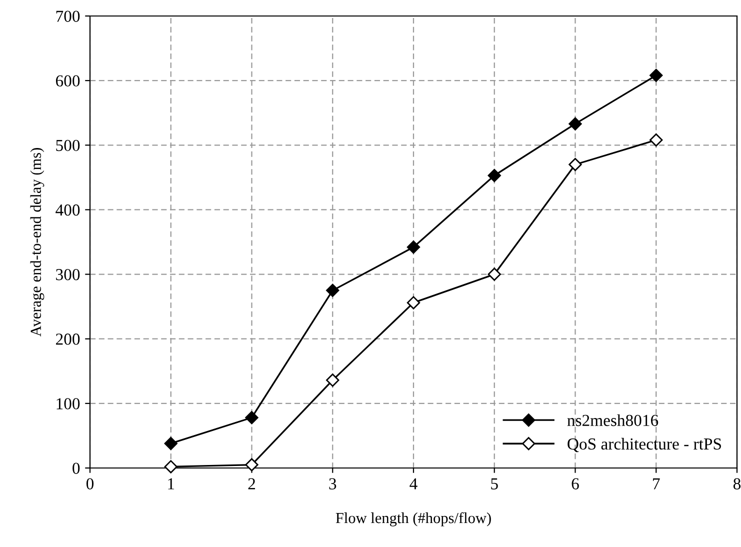  Describe the element at coordinates (68, 16) in the screenshot. I see `y-tick-label: 700` at that location.